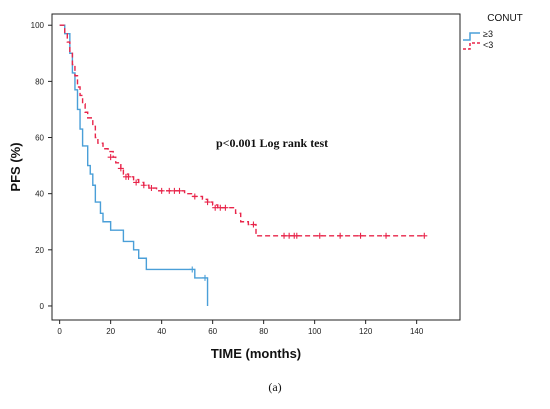 The image size is (550, 409). Describe the element at coordinates (488, 45) in the screenshot. I see `legend-label-lt3: <3` at that location.